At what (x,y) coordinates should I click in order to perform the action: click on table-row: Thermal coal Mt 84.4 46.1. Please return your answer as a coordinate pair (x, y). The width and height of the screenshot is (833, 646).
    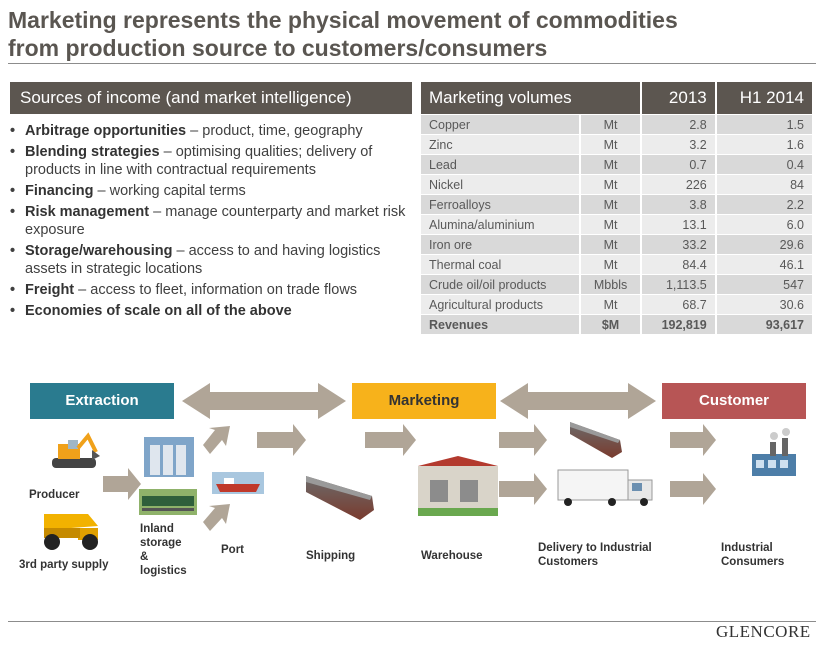
    Looking at the image, I should click on (616, 264).